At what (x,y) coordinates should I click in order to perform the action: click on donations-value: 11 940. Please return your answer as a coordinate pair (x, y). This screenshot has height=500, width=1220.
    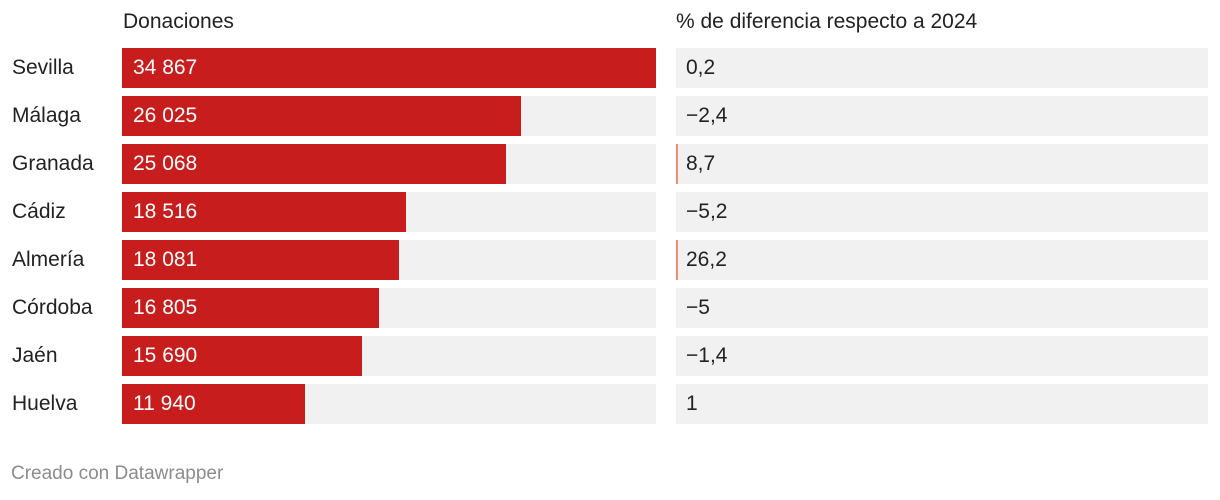
    Looking at the image, I should click on (164, 403).